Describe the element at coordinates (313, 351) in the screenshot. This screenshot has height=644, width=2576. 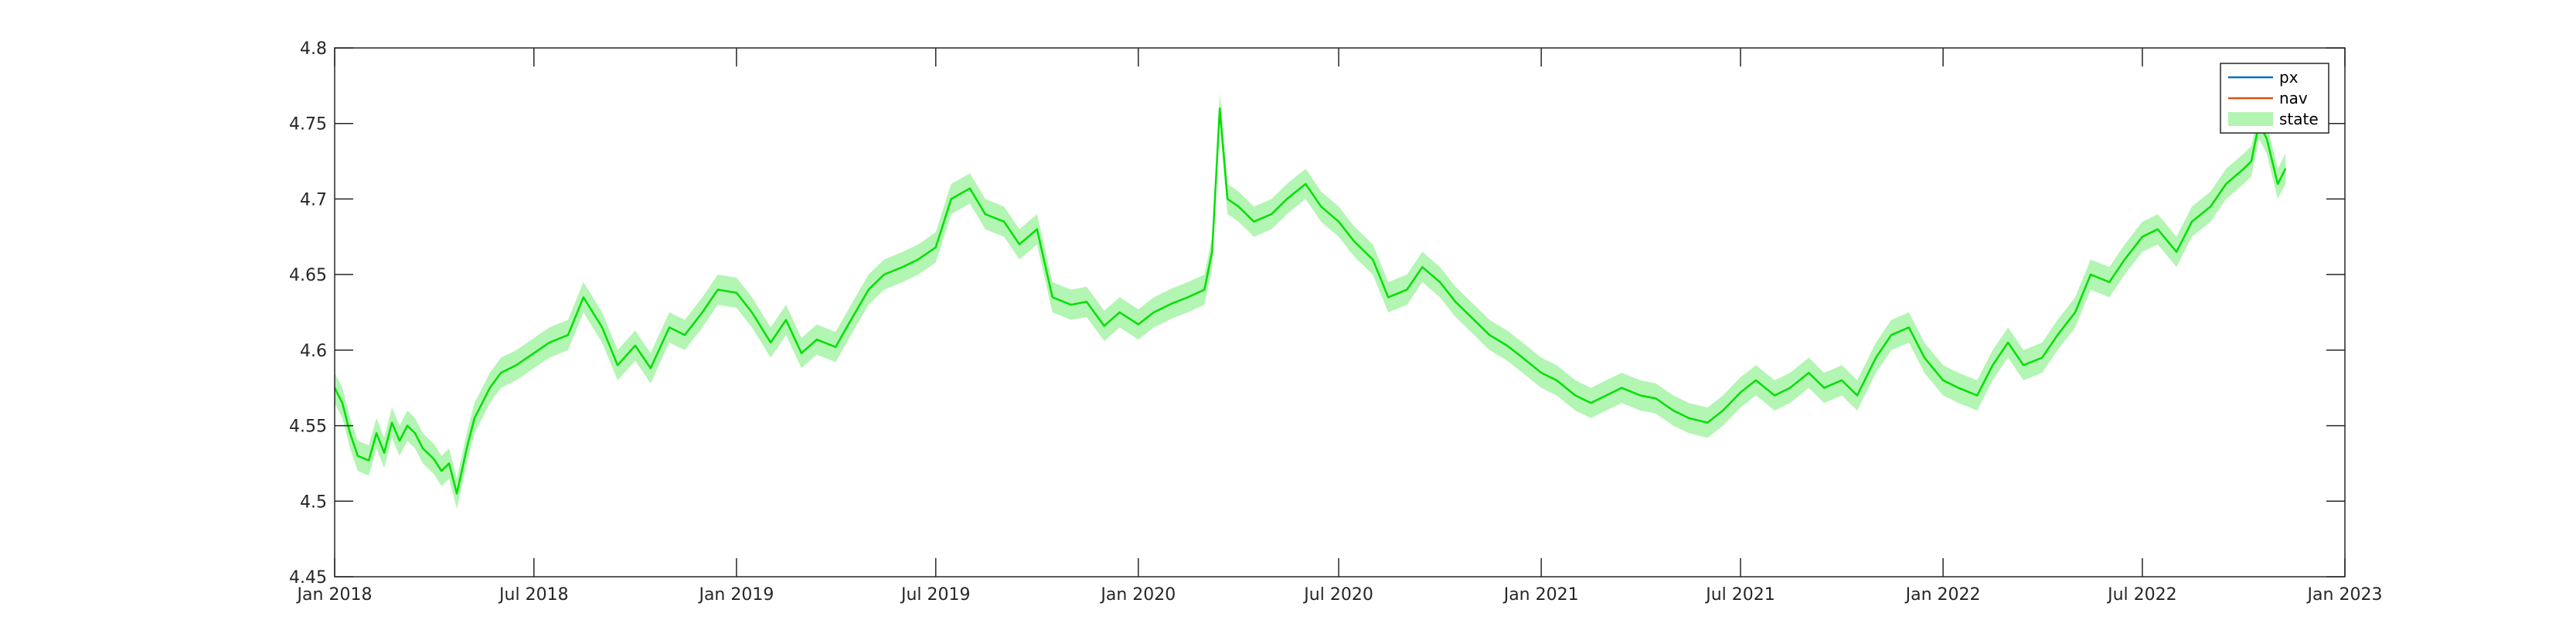
I see `y-tick-label: 4.6` at that location.